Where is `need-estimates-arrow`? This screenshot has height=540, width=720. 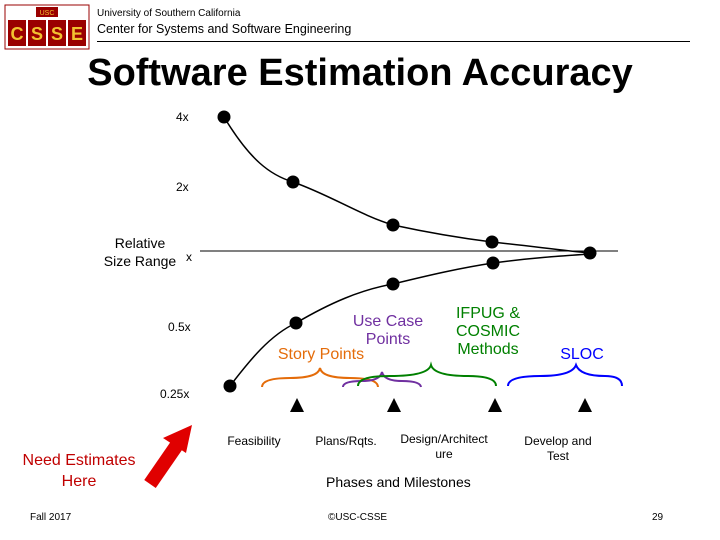
need-estimates-arrow is located at coordinates (168, 456).